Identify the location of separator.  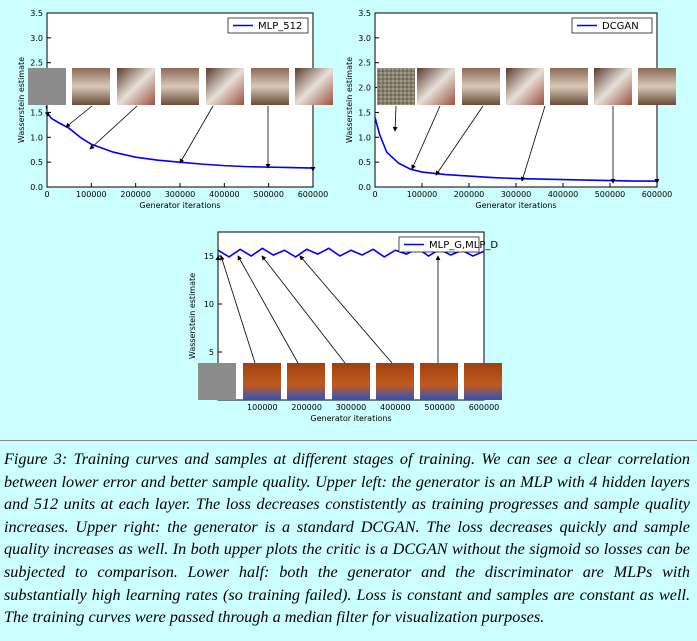
(348, 440).